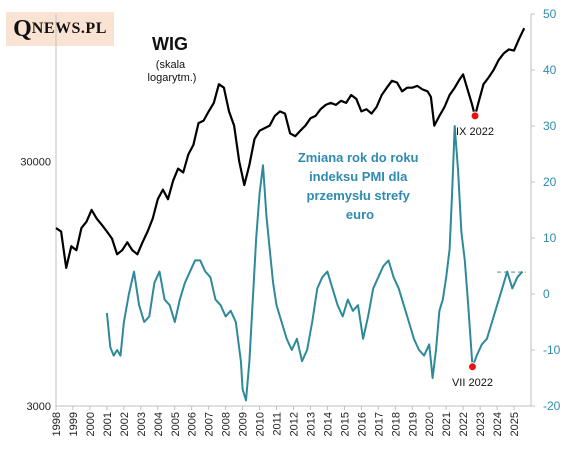 The image size is (572, 450). Describe the element at coordinates (379, 424) in the screenshot. I see `x-tick-label: 2017` at that location.